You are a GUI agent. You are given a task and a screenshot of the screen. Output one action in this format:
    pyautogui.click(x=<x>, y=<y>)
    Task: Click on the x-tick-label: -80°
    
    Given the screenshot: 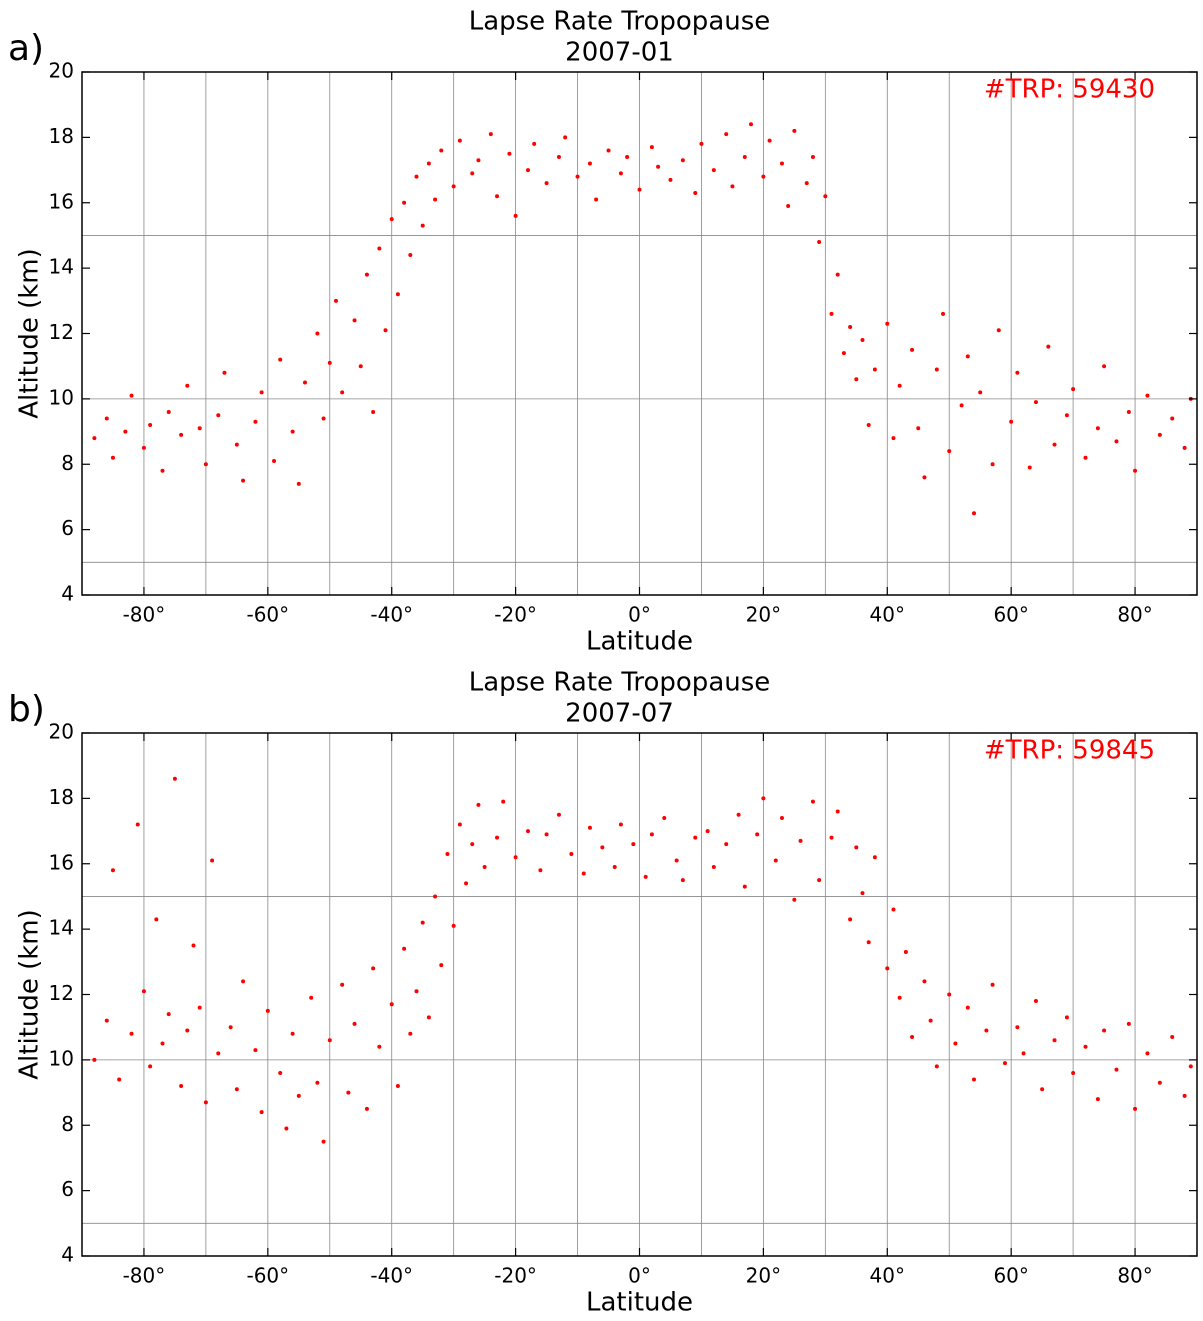 What is the action you would take?
    pyautogui.click(x=144, y=1276)
    